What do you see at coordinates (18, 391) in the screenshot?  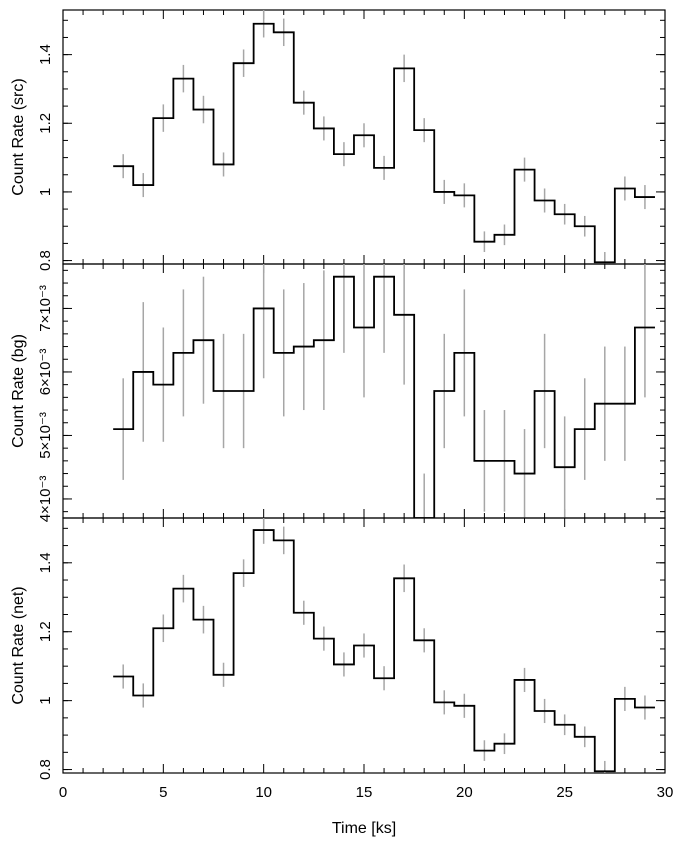 I see `y-axis-label-bg: Count Rate (bg)` at bounding box center [18, 391].